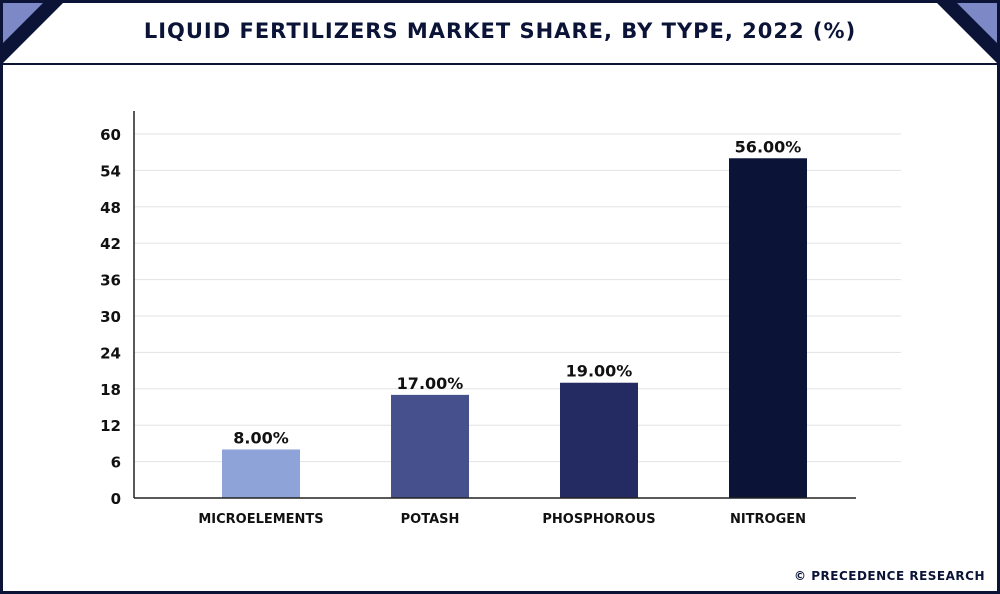  I want to click on y-tick-label: 48, so click(110, 208).